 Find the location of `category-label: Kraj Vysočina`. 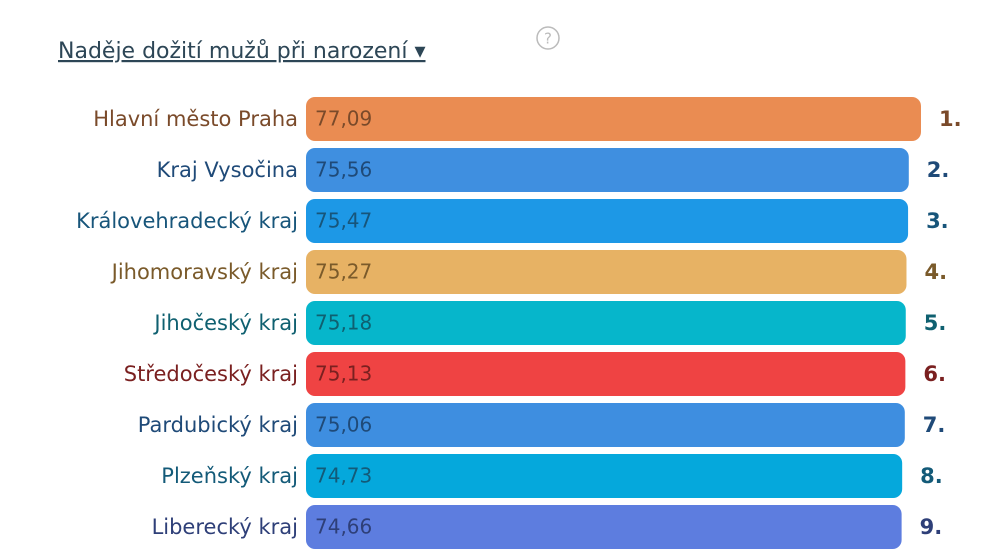

category-label: Kraj Vysočina is located at coordinates (227, 170).